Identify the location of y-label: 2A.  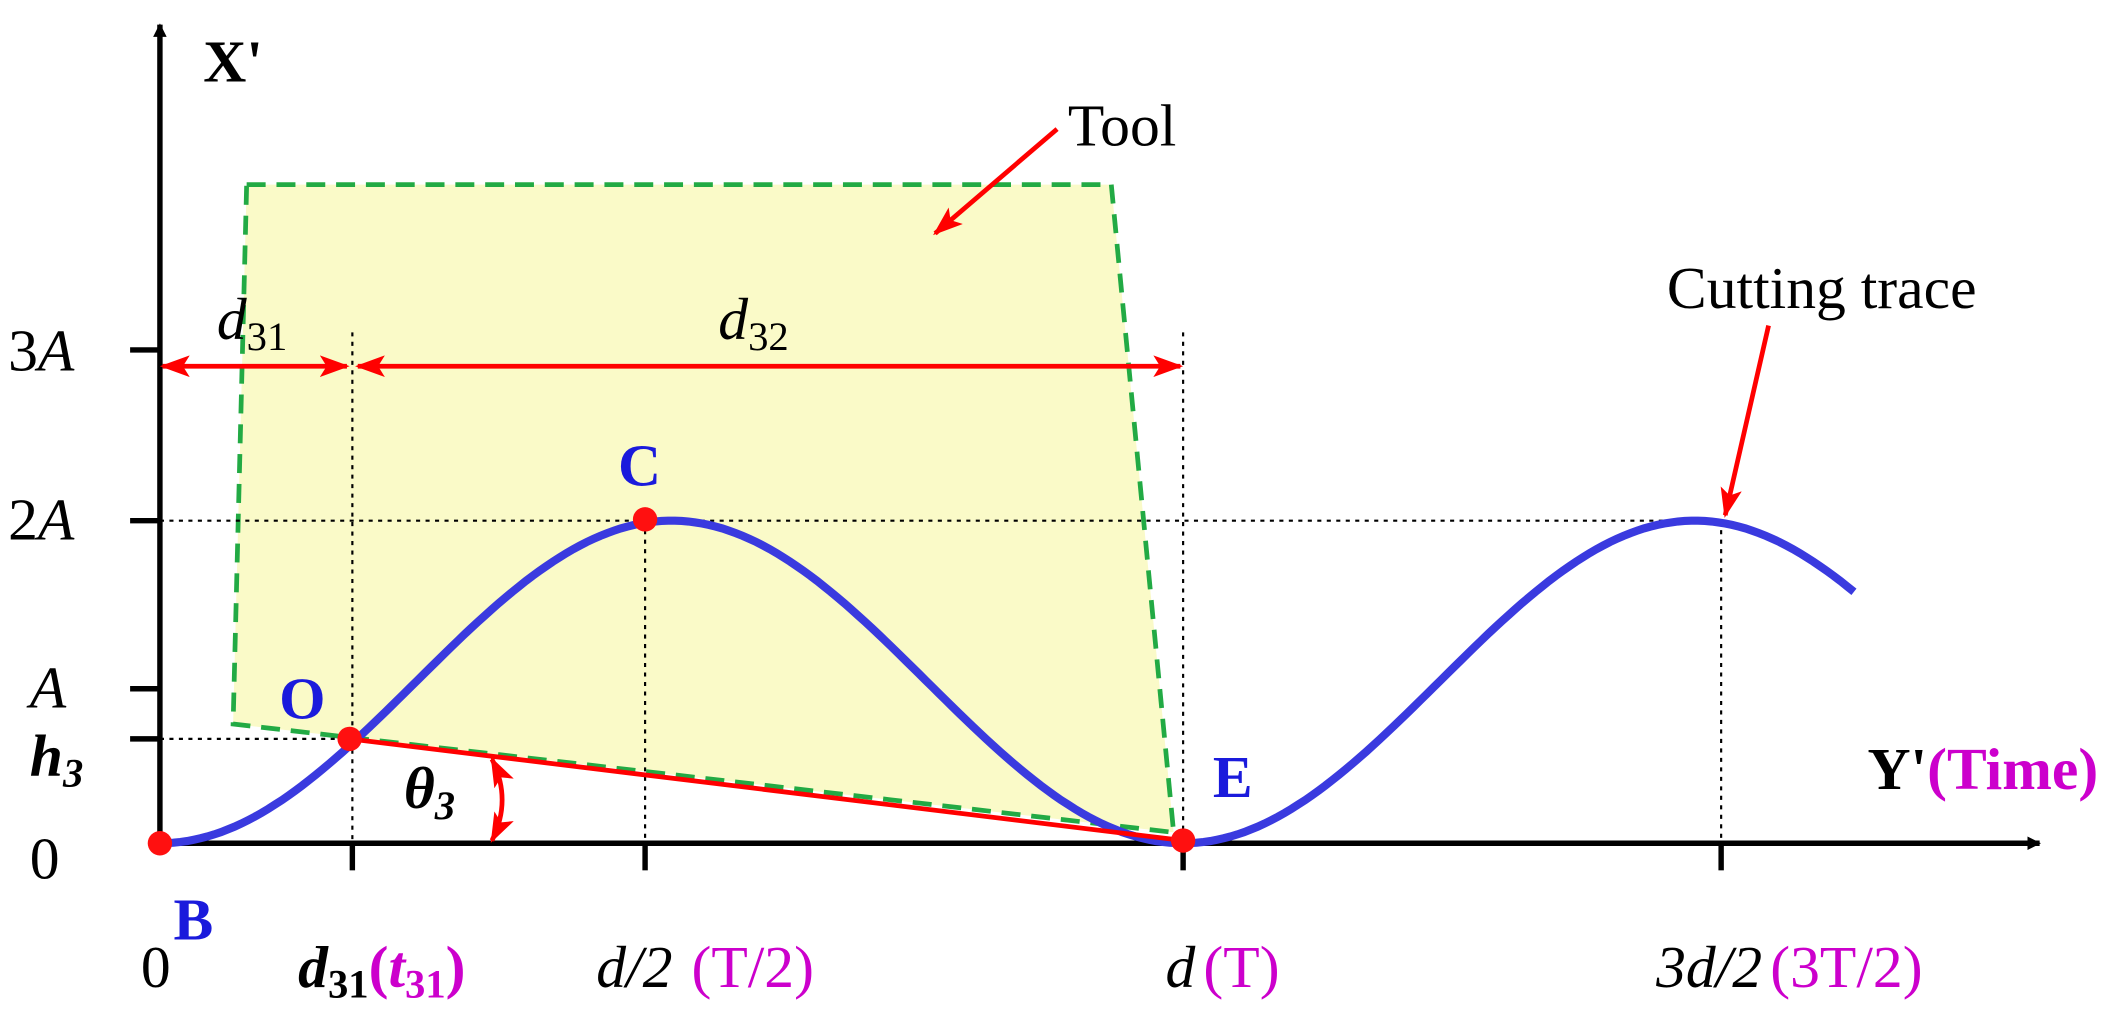
(41, 520).